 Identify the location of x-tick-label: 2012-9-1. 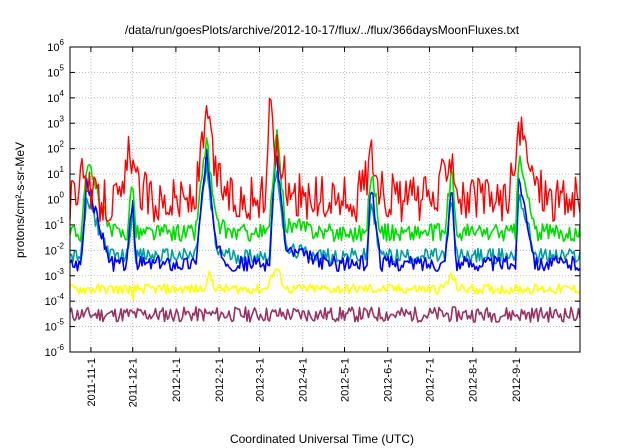
(517, 380).